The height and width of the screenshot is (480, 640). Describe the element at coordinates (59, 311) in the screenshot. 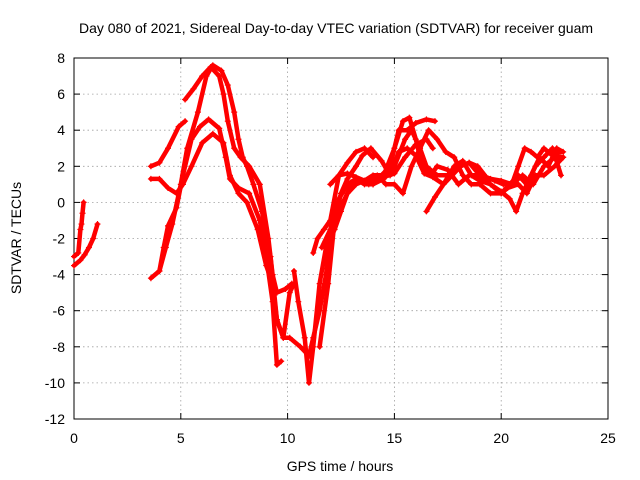

I see `y-tick-label: -6` at that location.